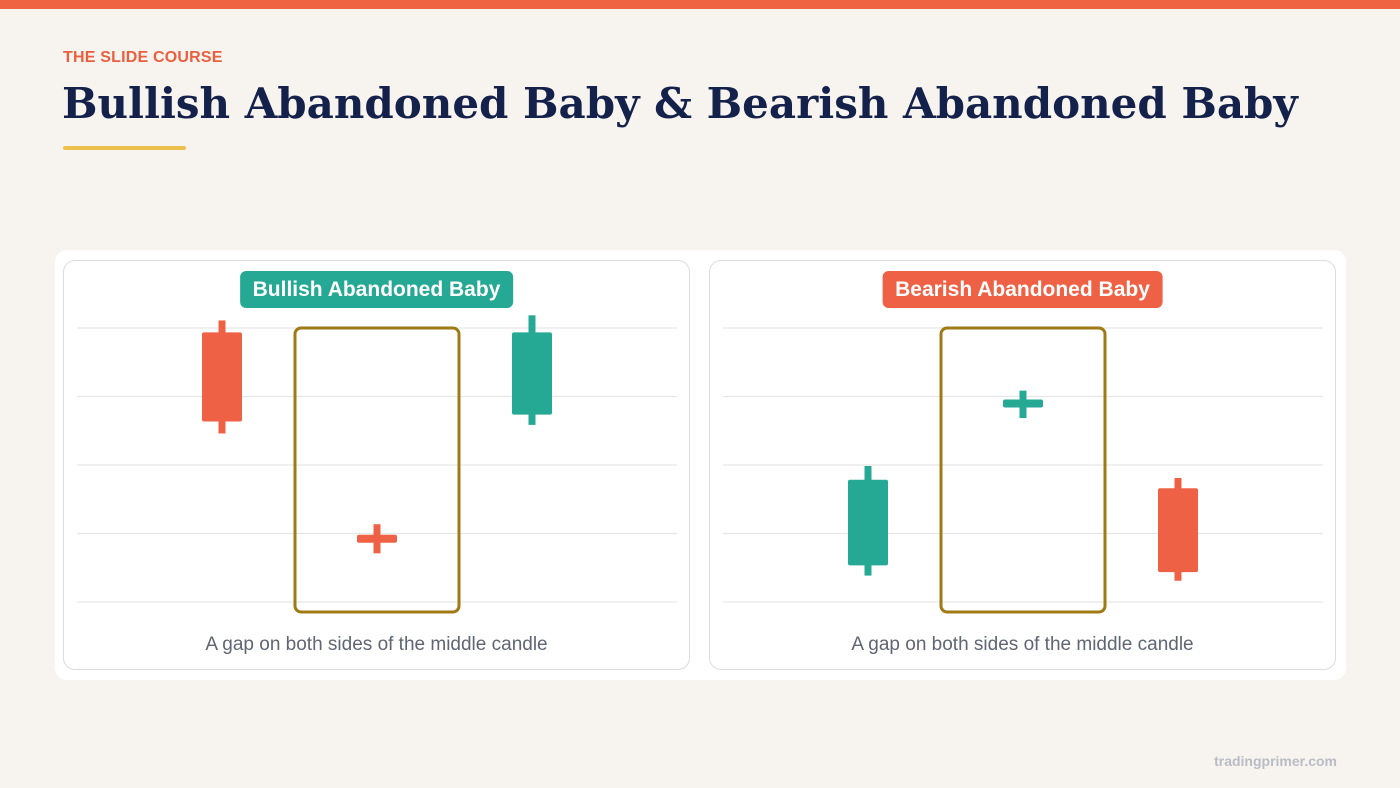  I want to click on course-label: THE SLIDE COURSE, so click(143, 57).